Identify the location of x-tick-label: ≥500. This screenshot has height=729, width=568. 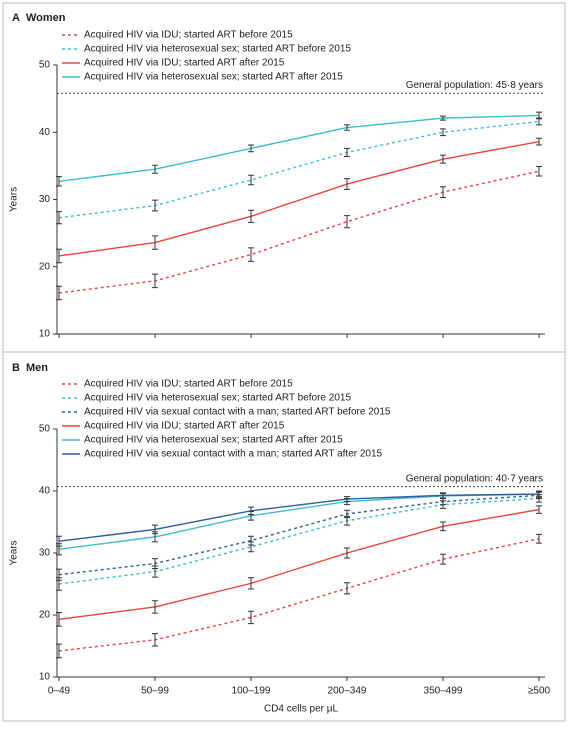
(539, 691).